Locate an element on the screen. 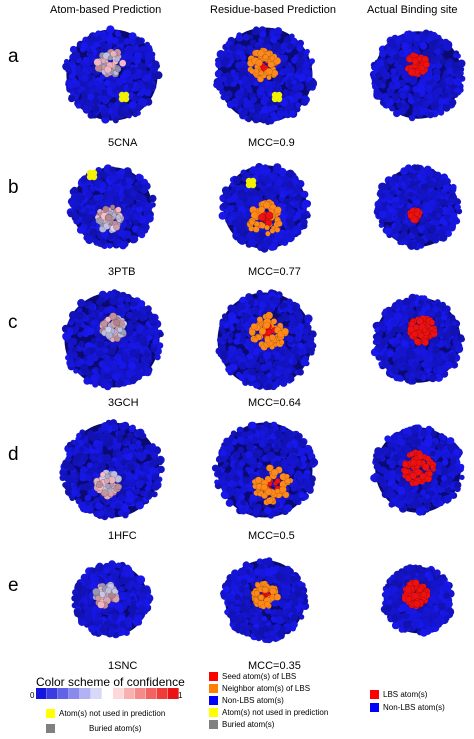 The height and width of the screenshot is (739, 474). header-actual-site: Actual Binding site is located at coordinates (412, 10).